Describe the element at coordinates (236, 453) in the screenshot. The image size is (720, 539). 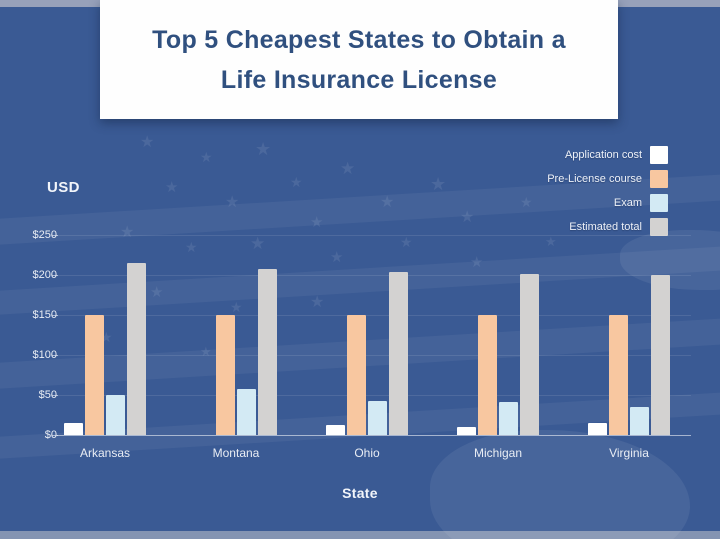
I see `x-category-label-montana: Montana` at that location.